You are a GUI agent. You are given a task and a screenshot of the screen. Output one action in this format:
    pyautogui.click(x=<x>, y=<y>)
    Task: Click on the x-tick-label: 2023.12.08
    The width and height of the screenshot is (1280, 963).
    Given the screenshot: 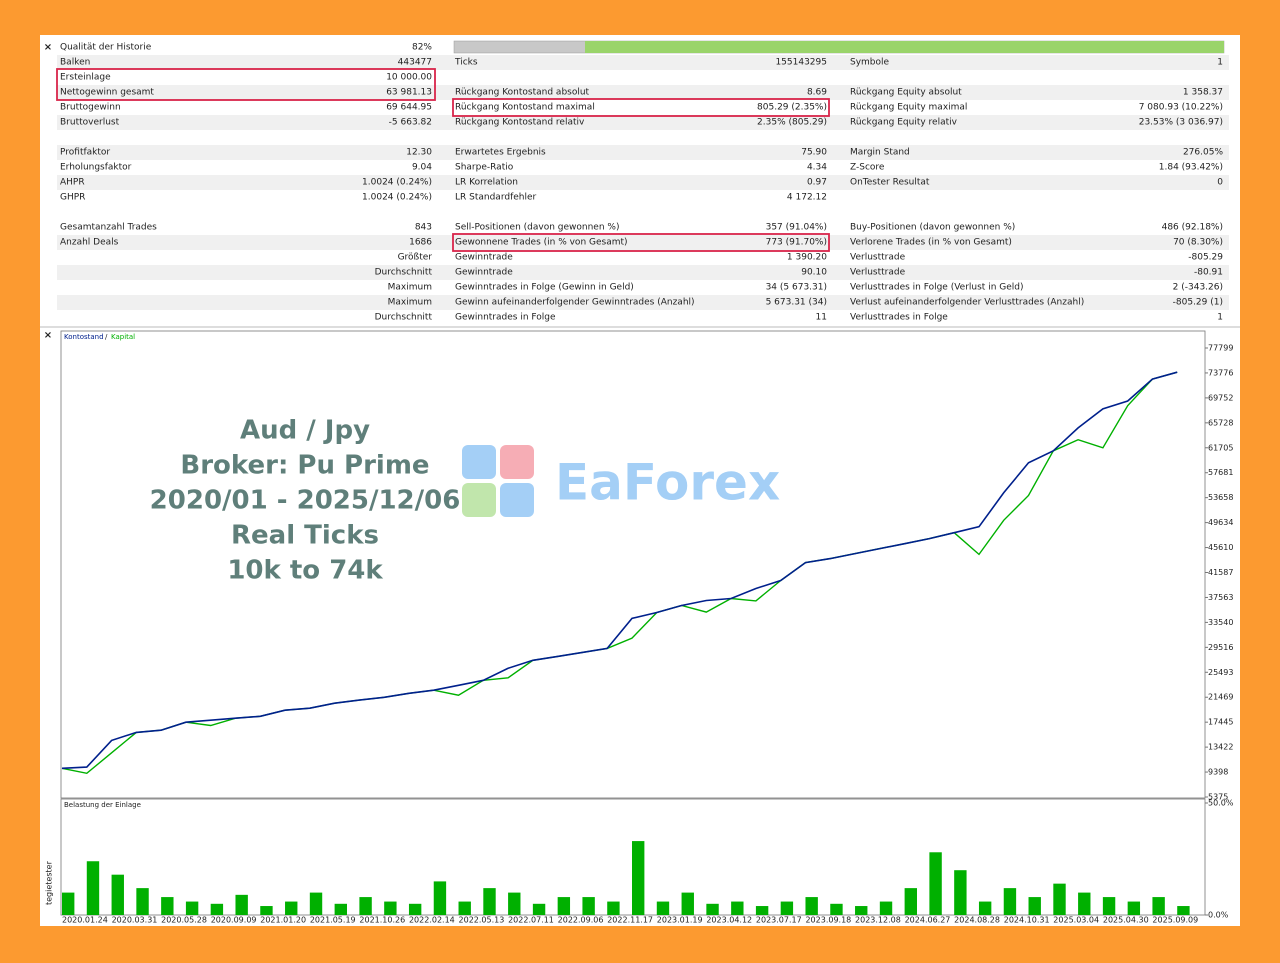 What is the action you would take?
    pyautogui.click(x=878, y=920)
    